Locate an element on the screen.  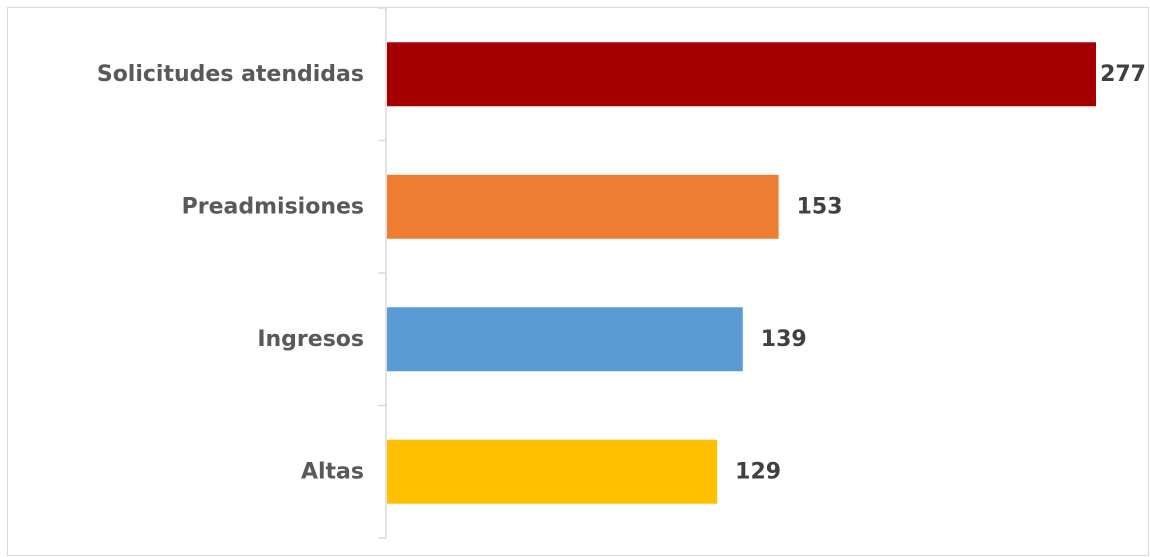
data-label-solicitudes-atendidas: 277 is located at coordinates (1123, 74).